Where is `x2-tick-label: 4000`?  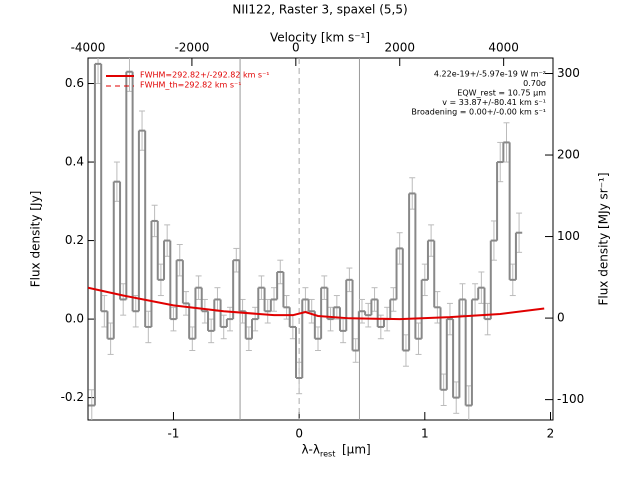 x2-tick-label: 4000 is located at coordinates (503, 48).